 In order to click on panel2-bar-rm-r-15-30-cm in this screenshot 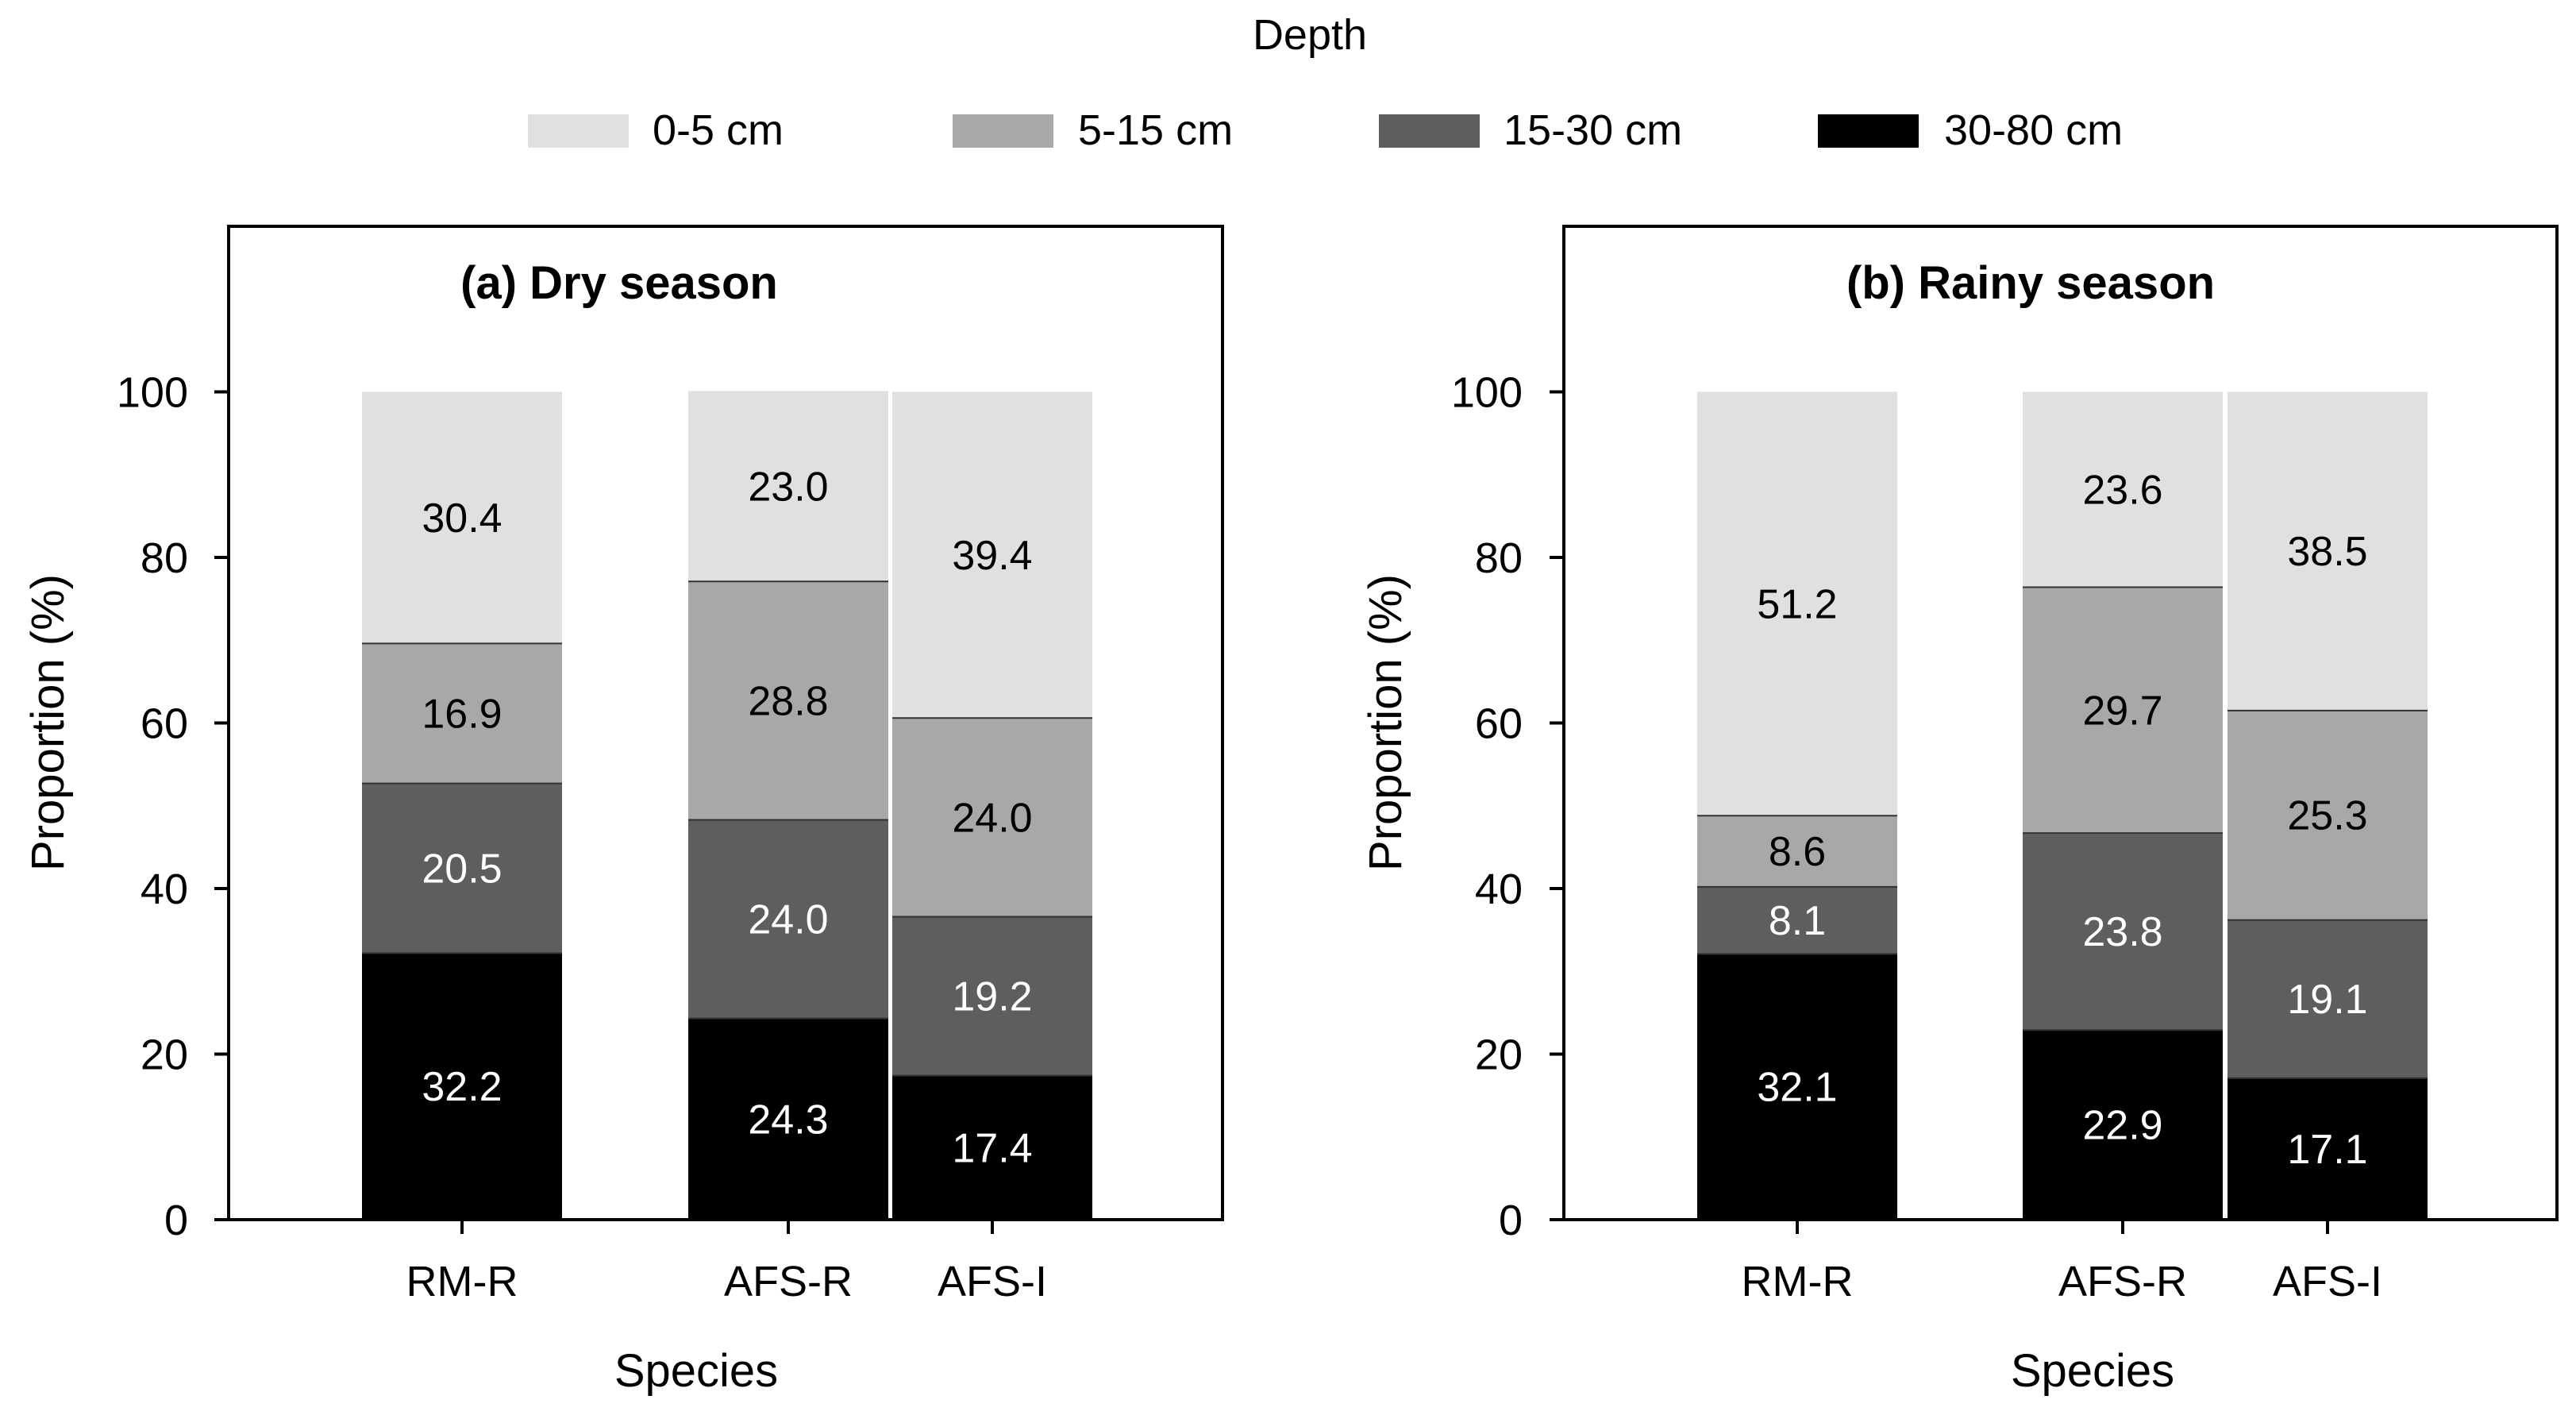, I will do `click(1797, 920)`.